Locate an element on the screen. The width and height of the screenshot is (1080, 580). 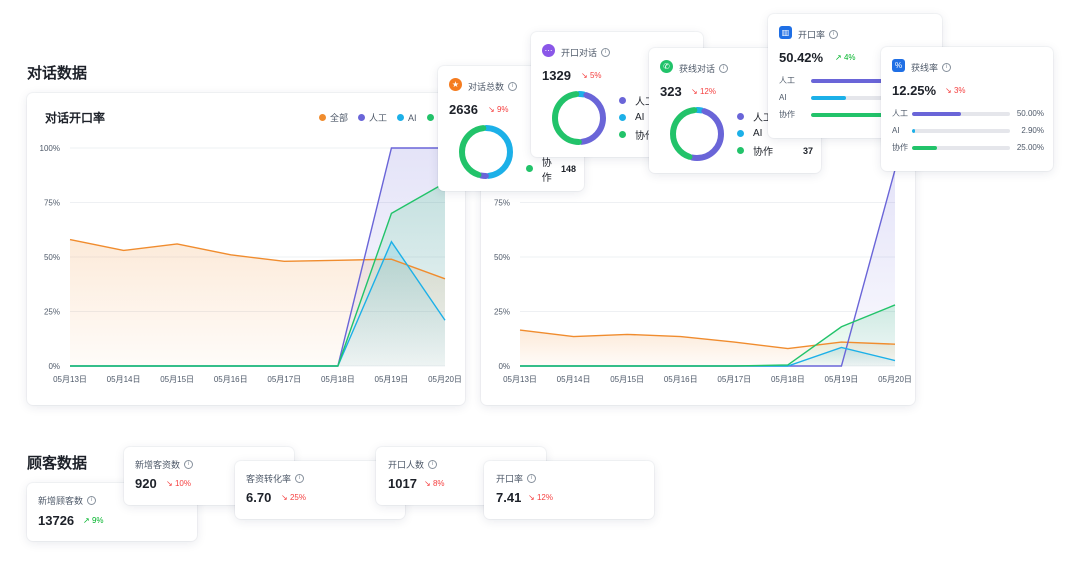
kpi-value: 920 is located at coordinates (146, 483).